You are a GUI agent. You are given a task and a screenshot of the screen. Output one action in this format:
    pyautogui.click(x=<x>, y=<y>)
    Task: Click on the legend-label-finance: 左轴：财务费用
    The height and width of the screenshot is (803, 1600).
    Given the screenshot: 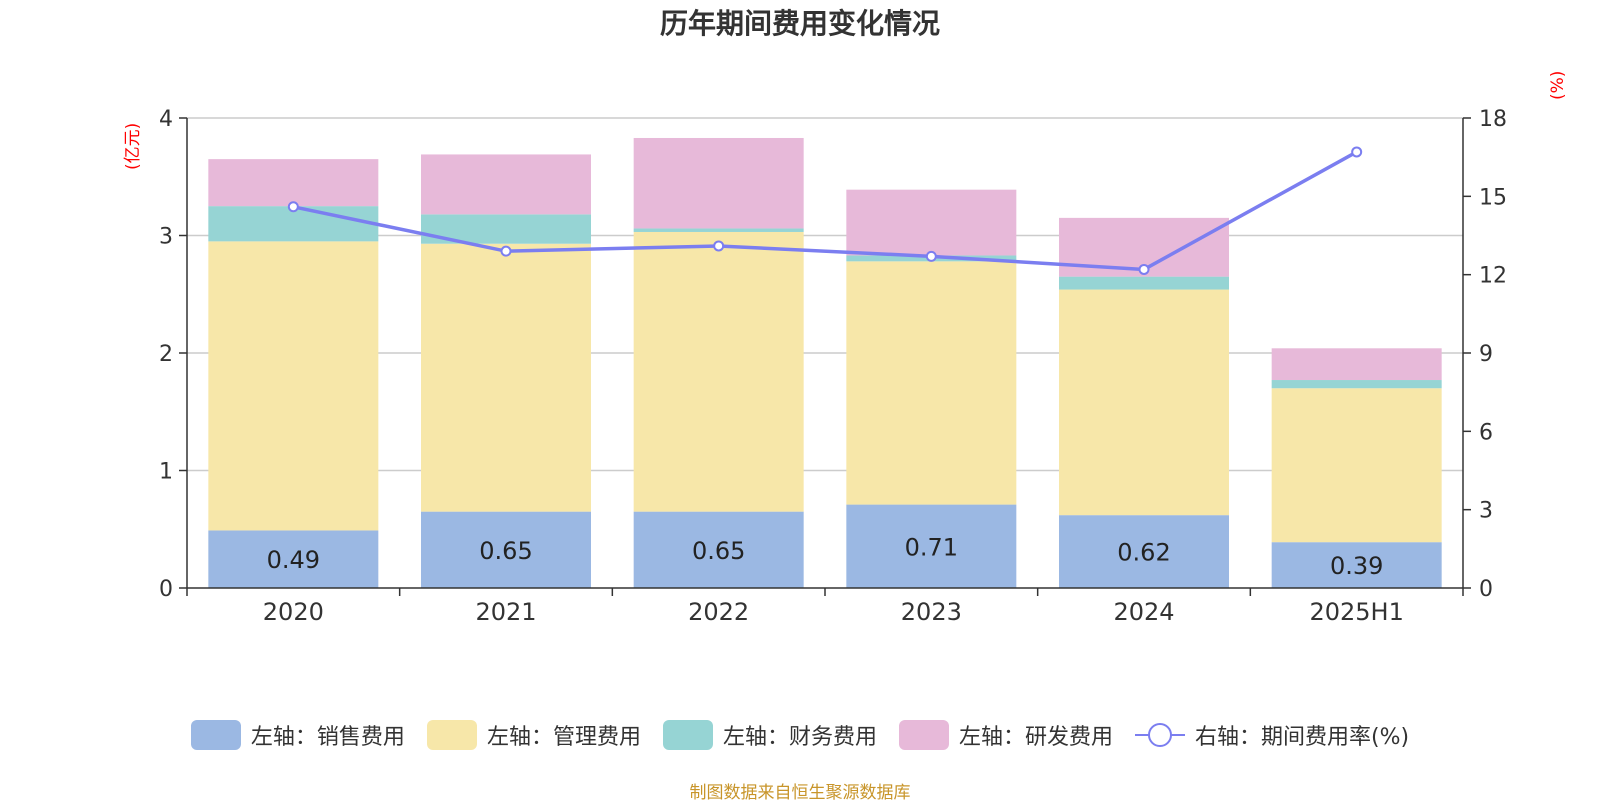 What is the action you would take?
    pyautogui.click(x=799, y=737)
    